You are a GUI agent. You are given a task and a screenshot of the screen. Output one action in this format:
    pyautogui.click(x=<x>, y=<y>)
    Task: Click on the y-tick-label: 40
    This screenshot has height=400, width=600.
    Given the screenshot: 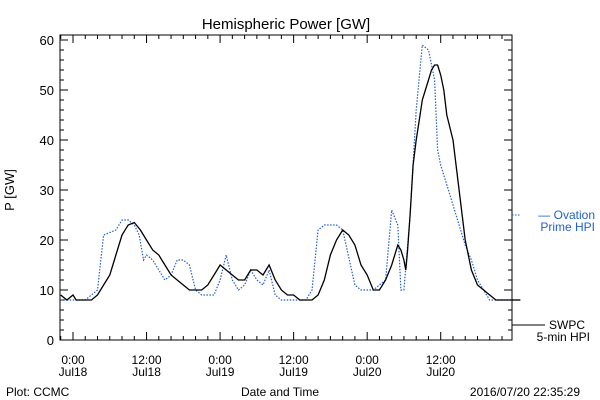 What is the action you would take?
    pyautogui.click(x=47, y=140)
    